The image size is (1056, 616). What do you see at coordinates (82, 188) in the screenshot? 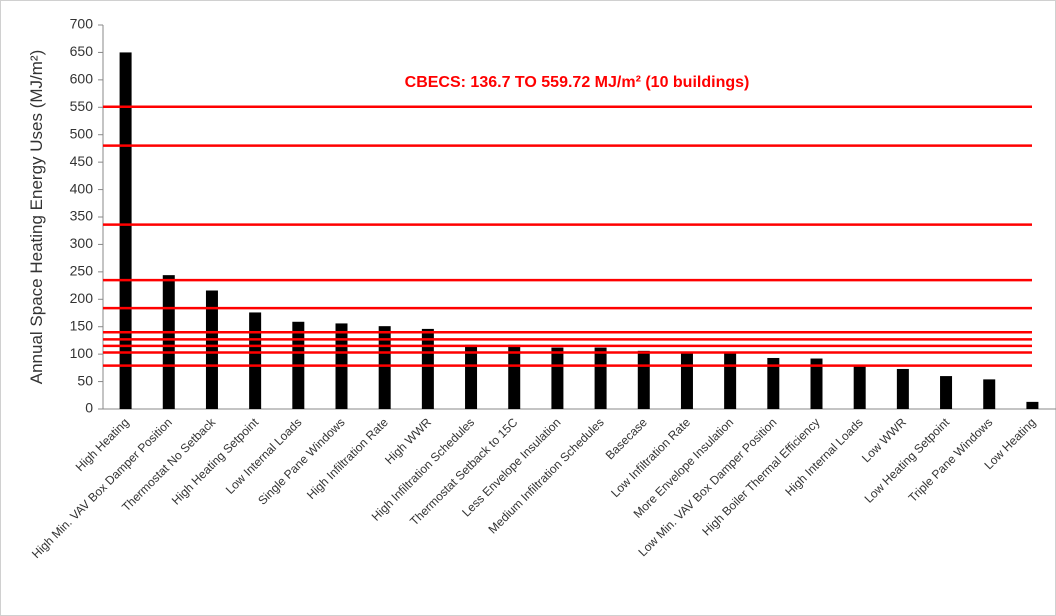
I see `y-tick-label: 400` at bounding box center [82, 188].